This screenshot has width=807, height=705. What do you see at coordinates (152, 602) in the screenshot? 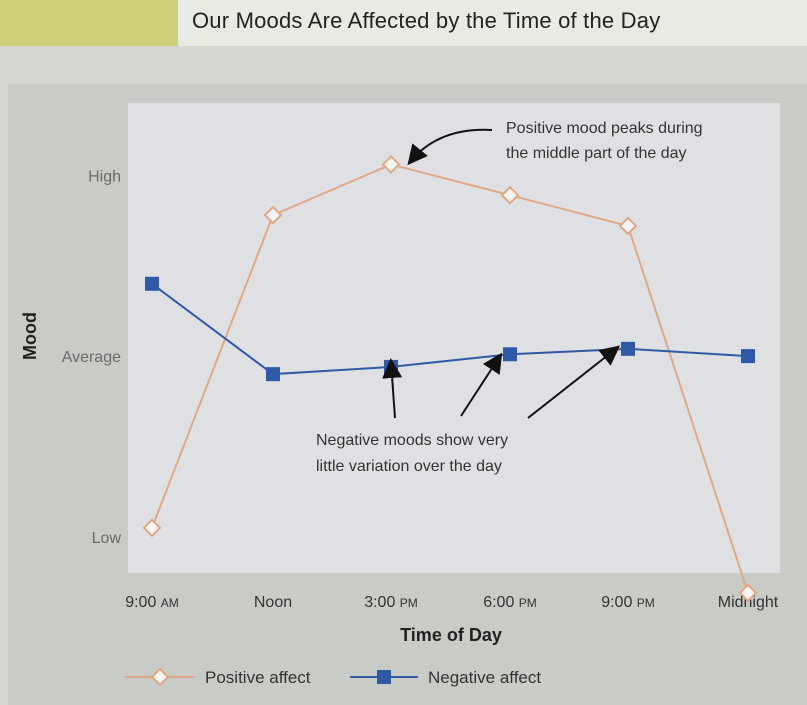
I see `x-tick-label: 9:00 AM` at bounding box center [152, 602].